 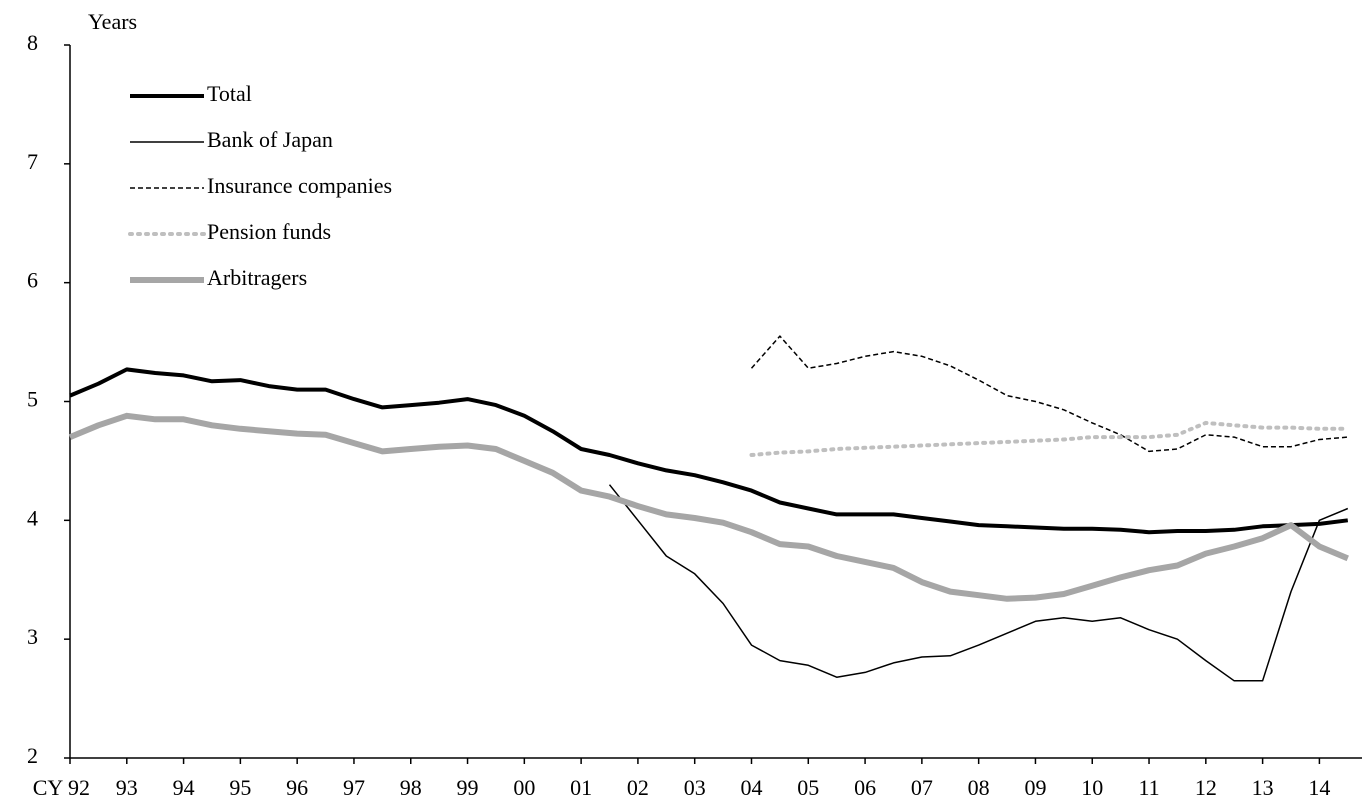 What do you see at coordinates (638, 787) in the screenshot?
I see `x-tick-label: 02` at bounding box center [638, 787].